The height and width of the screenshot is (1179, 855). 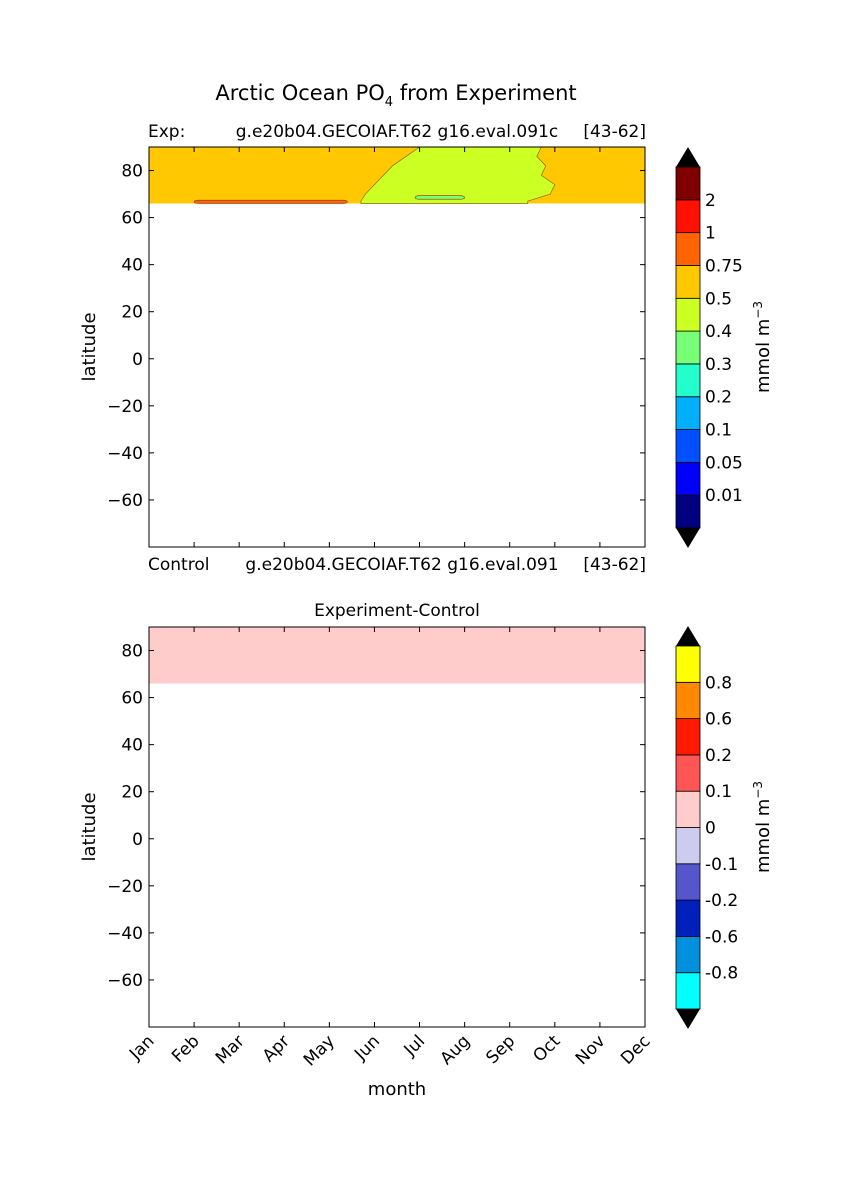 What do you see at coordinates (456, 1050) in the screenshot?
I see `x-tick-label: Aug` at bounding box center [456, 1050].